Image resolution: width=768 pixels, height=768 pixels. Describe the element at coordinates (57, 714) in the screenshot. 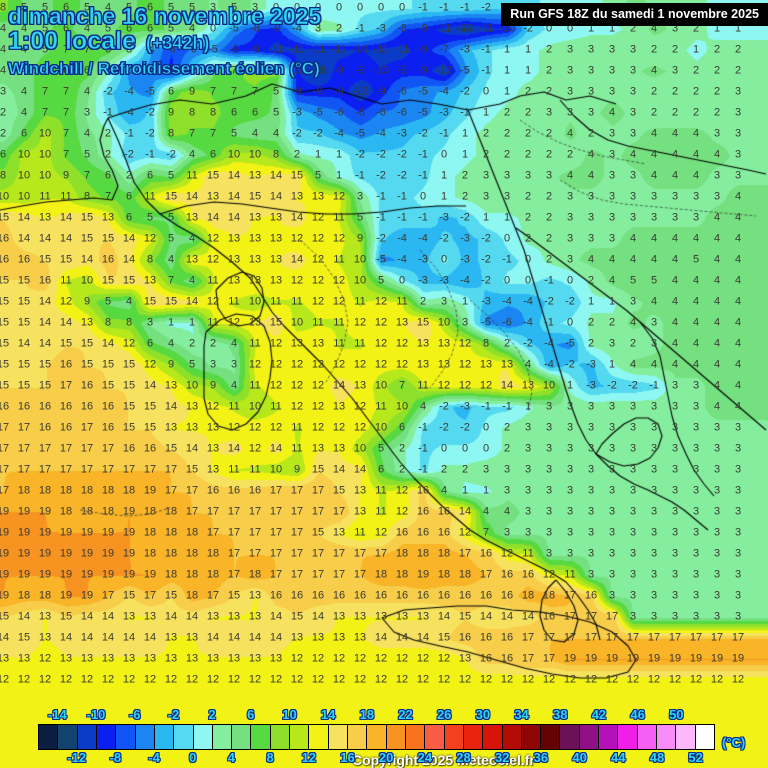

I see `colorbar-tick-label: -14` at that location.